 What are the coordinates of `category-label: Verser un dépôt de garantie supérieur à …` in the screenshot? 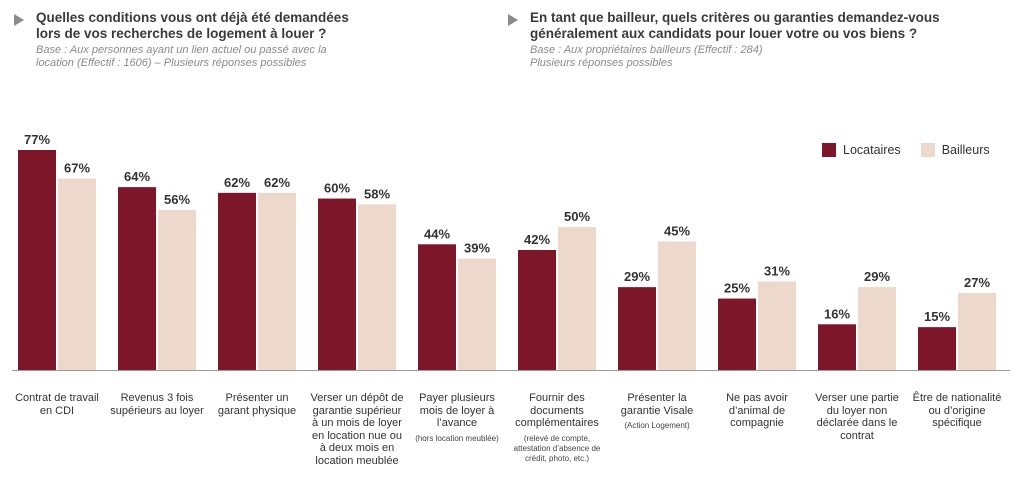 It's located at (357, 429).